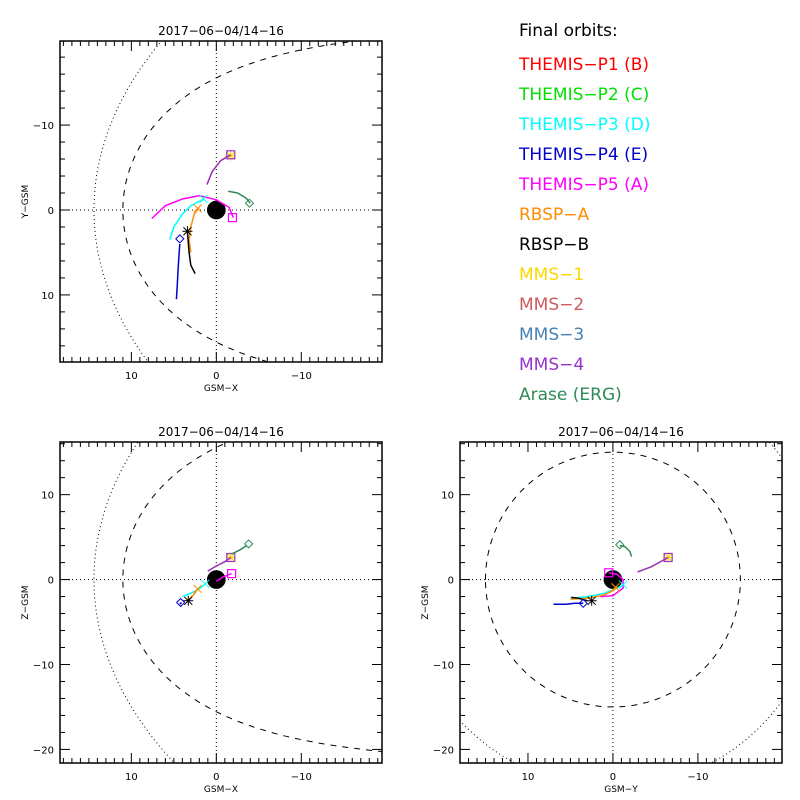 This screenshot has width=800, height=800. Describe the element at coordinates (551, 275) in the screenshot. I see `legend-entry: MMS−1` at that location.